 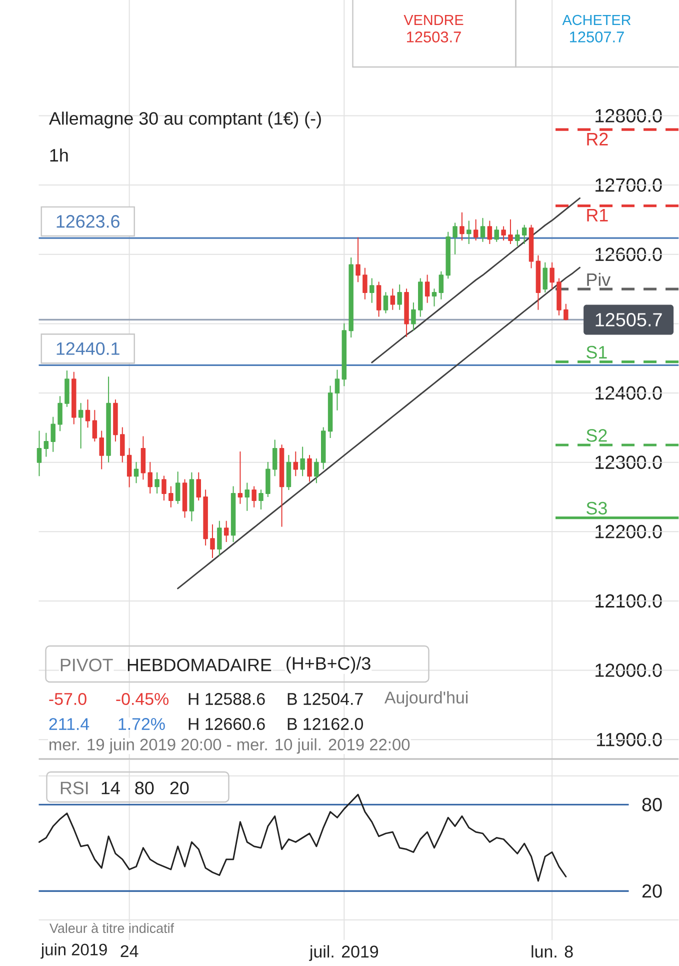 What do you see at coordinates (652, 891) in the screenshot?
I see `ref-line-label: 20` at bounding box center [652, 891].